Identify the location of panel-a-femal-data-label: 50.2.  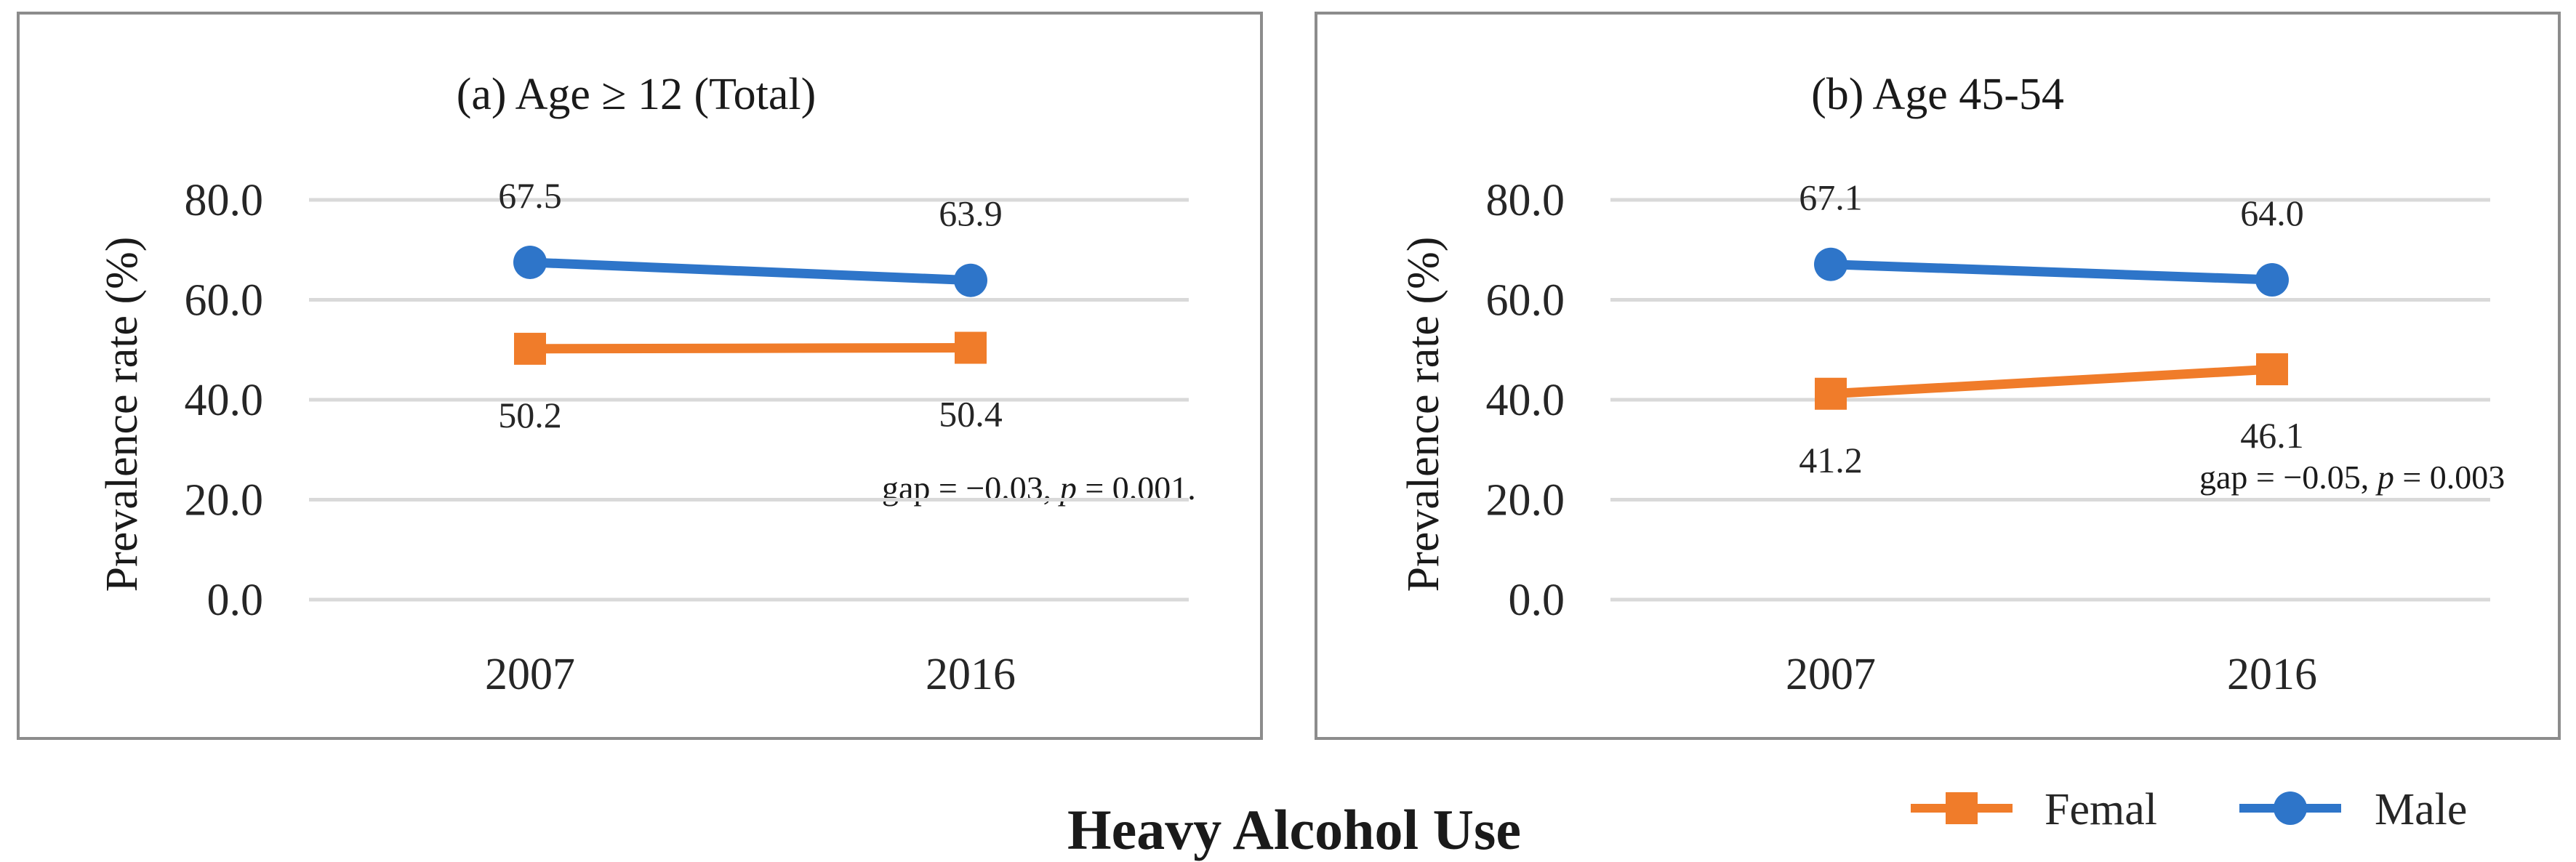
(530, 415).